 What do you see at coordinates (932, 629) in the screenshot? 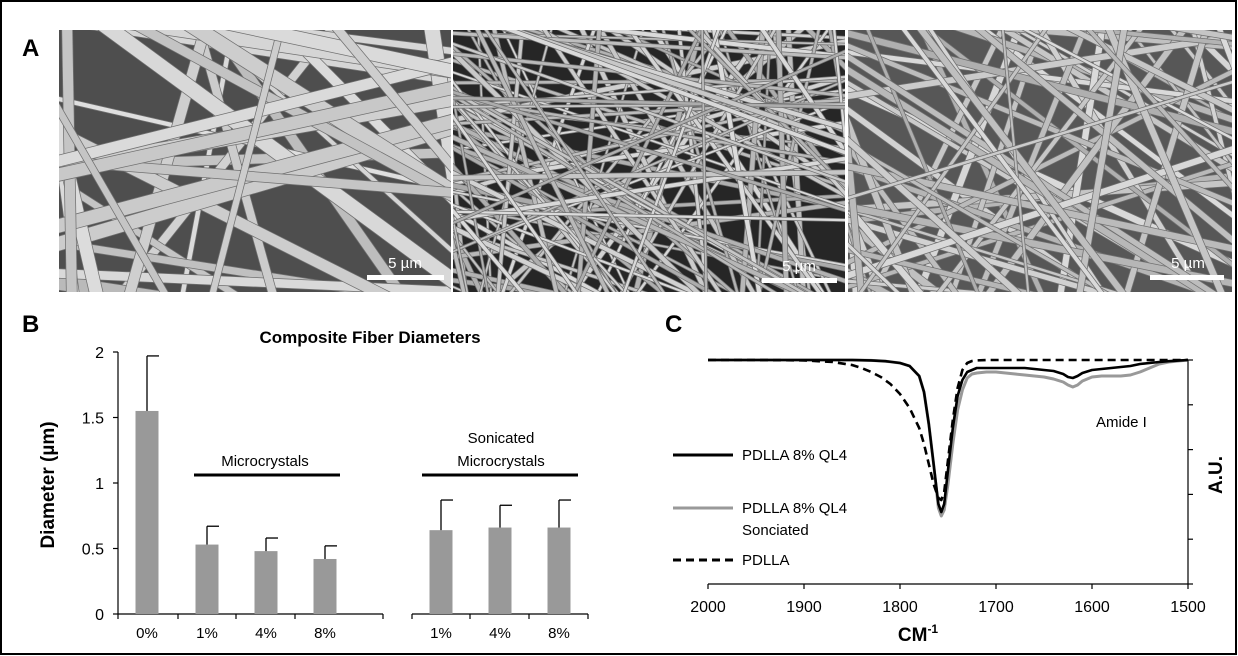
I see `chart-c-xlabel-sup: -1` at bounding box center [932, 629].